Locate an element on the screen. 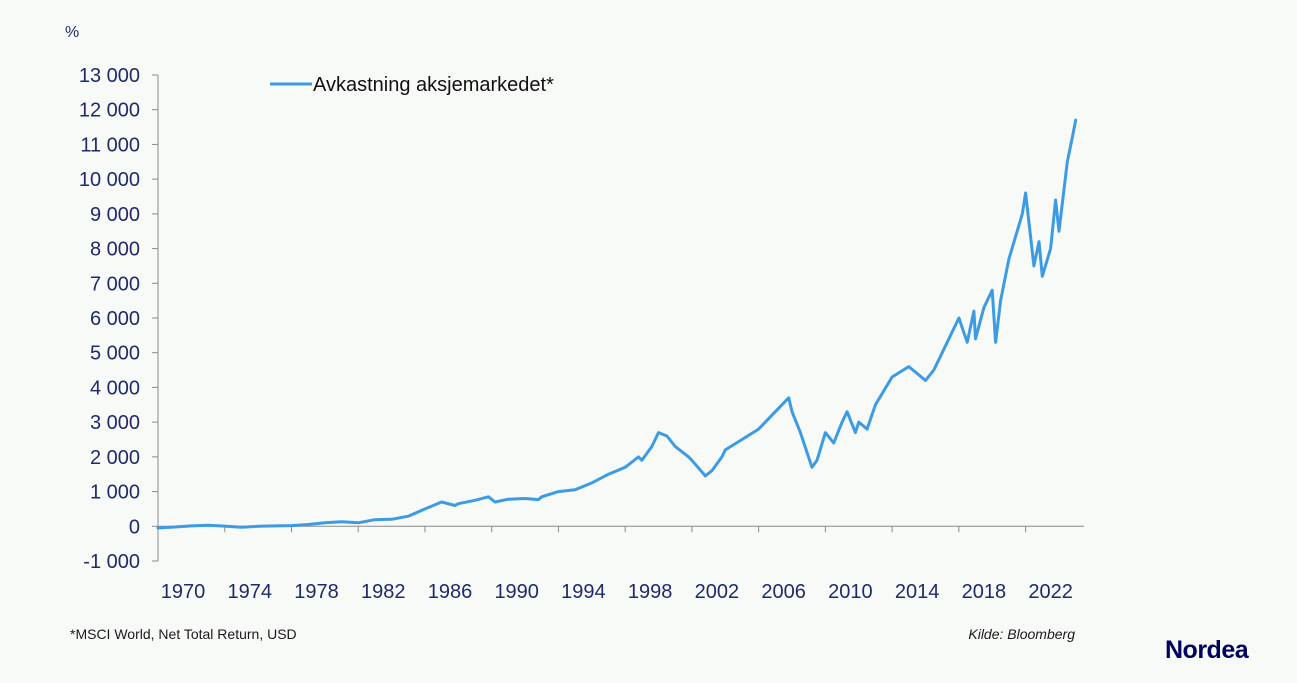 This screenshot has height=683, width=1297. y-tick-label: 11 000 is located at coordinates (110, 145).